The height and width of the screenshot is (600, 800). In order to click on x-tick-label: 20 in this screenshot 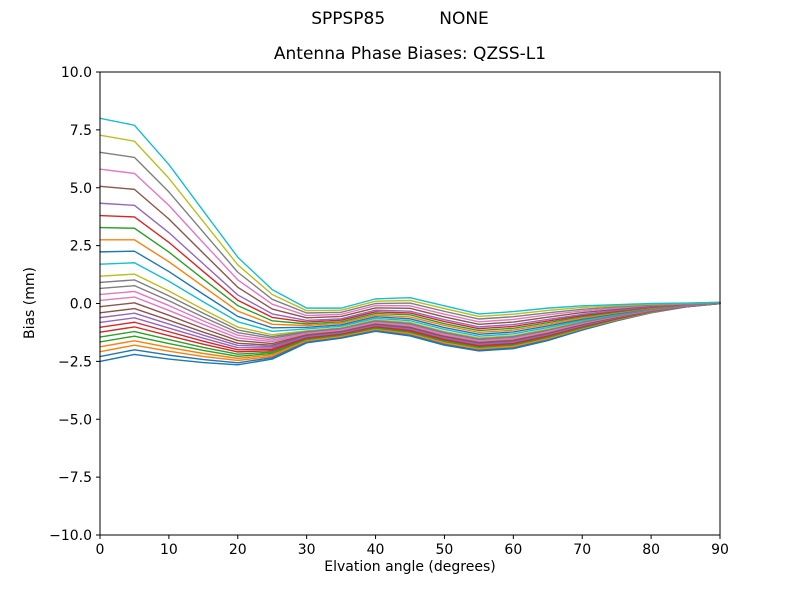, I will do `click(238, 550)`.